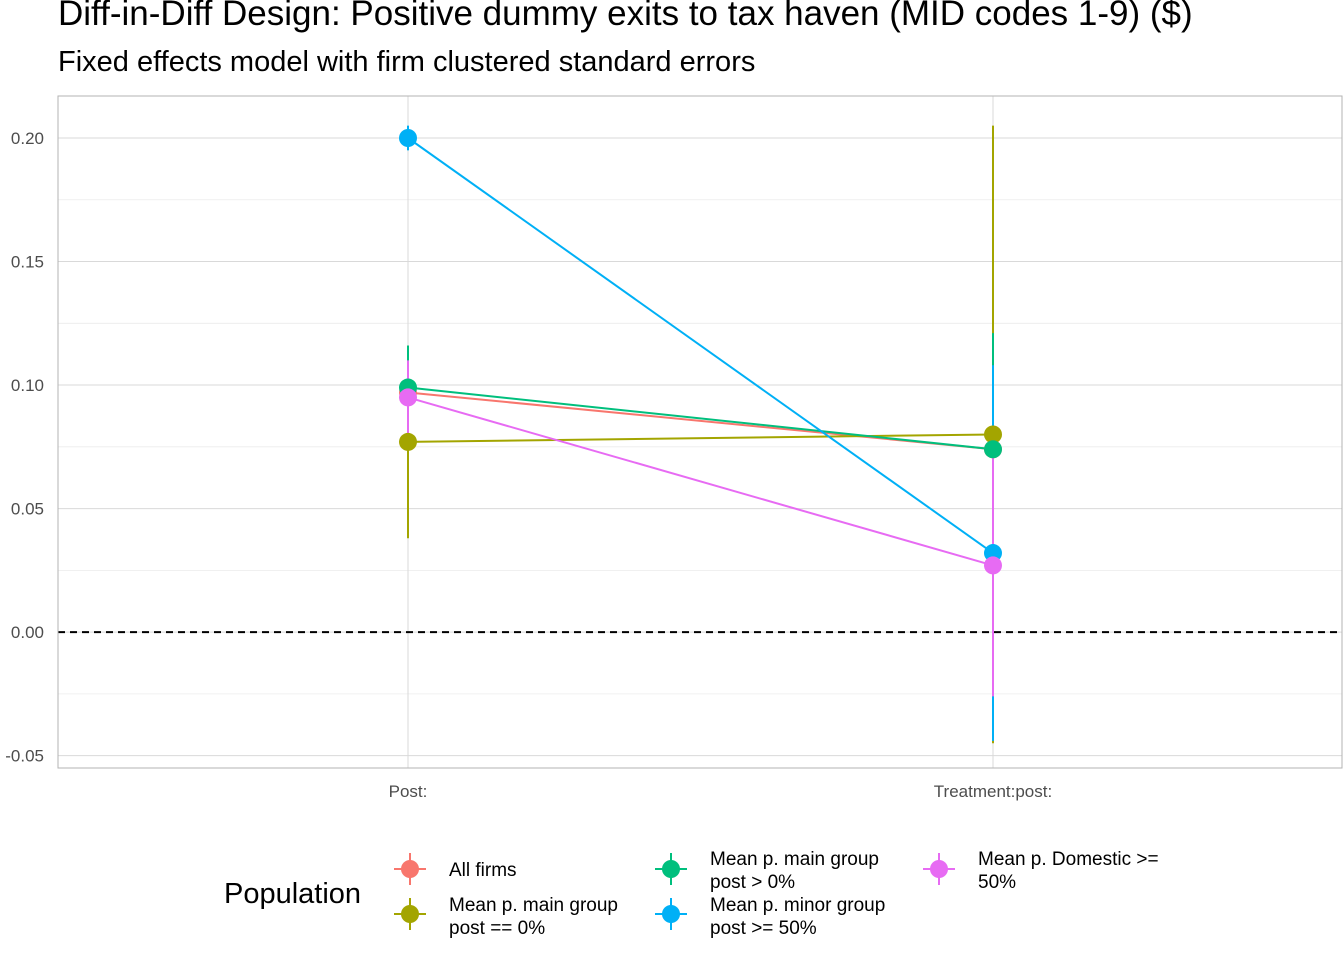 Image resolution: width=1344 pixels, height=960 pixels. What do you see at coordinates (797, 905) in the screenshot?
I see `legend-label-line: Mean p. minor group` at bounding box center [797, 905].